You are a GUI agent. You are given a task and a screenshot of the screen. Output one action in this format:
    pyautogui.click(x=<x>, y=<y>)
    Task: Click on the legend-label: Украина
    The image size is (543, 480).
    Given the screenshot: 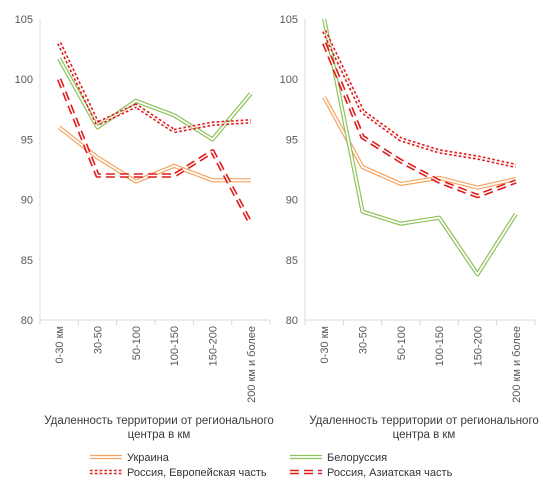 What is the action you would take?
    pyautogui.click(x=148, y=458)
    